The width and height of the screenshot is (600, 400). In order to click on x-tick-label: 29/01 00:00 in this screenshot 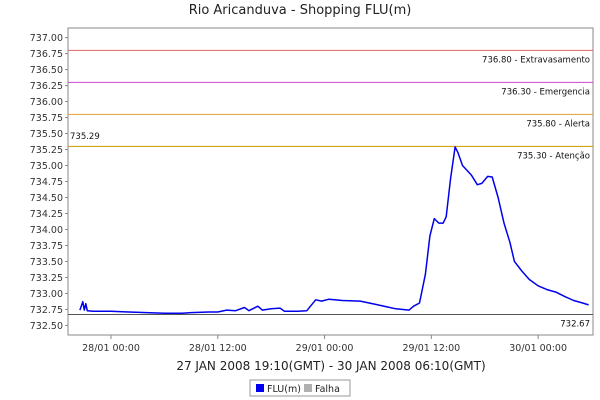, I will do `click(325, 348)`.